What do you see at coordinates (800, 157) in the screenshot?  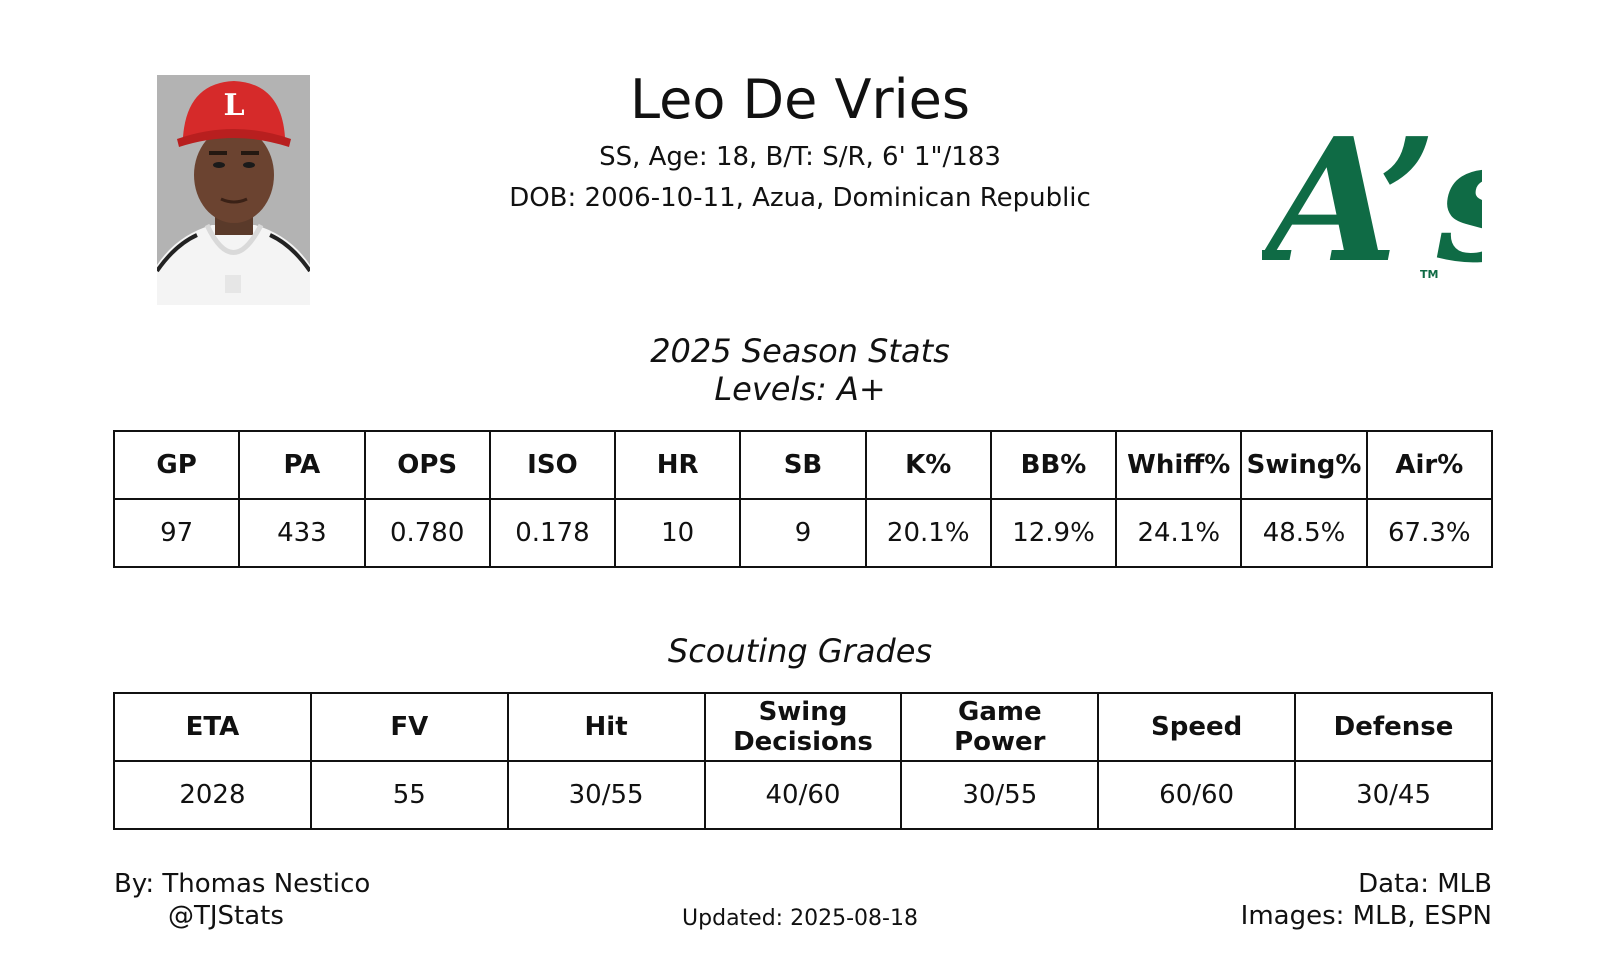 I see `player-bio-position-age: SS, Age: 18, B/T: S/R, 6' 1"/183` at bounding box center [800, 157].